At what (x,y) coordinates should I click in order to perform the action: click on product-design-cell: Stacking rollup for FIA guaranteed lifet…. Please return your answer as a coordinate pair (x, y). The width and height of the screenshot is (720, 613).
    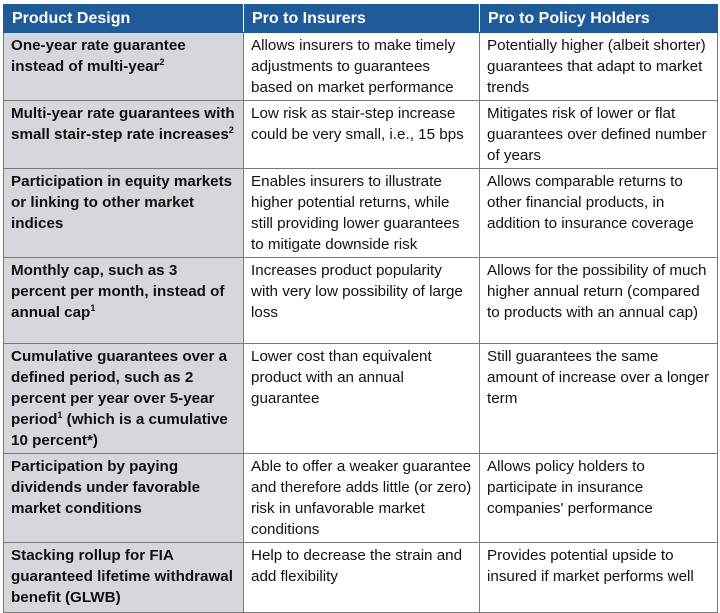
    Looking at the image, I should click on (123, 577).